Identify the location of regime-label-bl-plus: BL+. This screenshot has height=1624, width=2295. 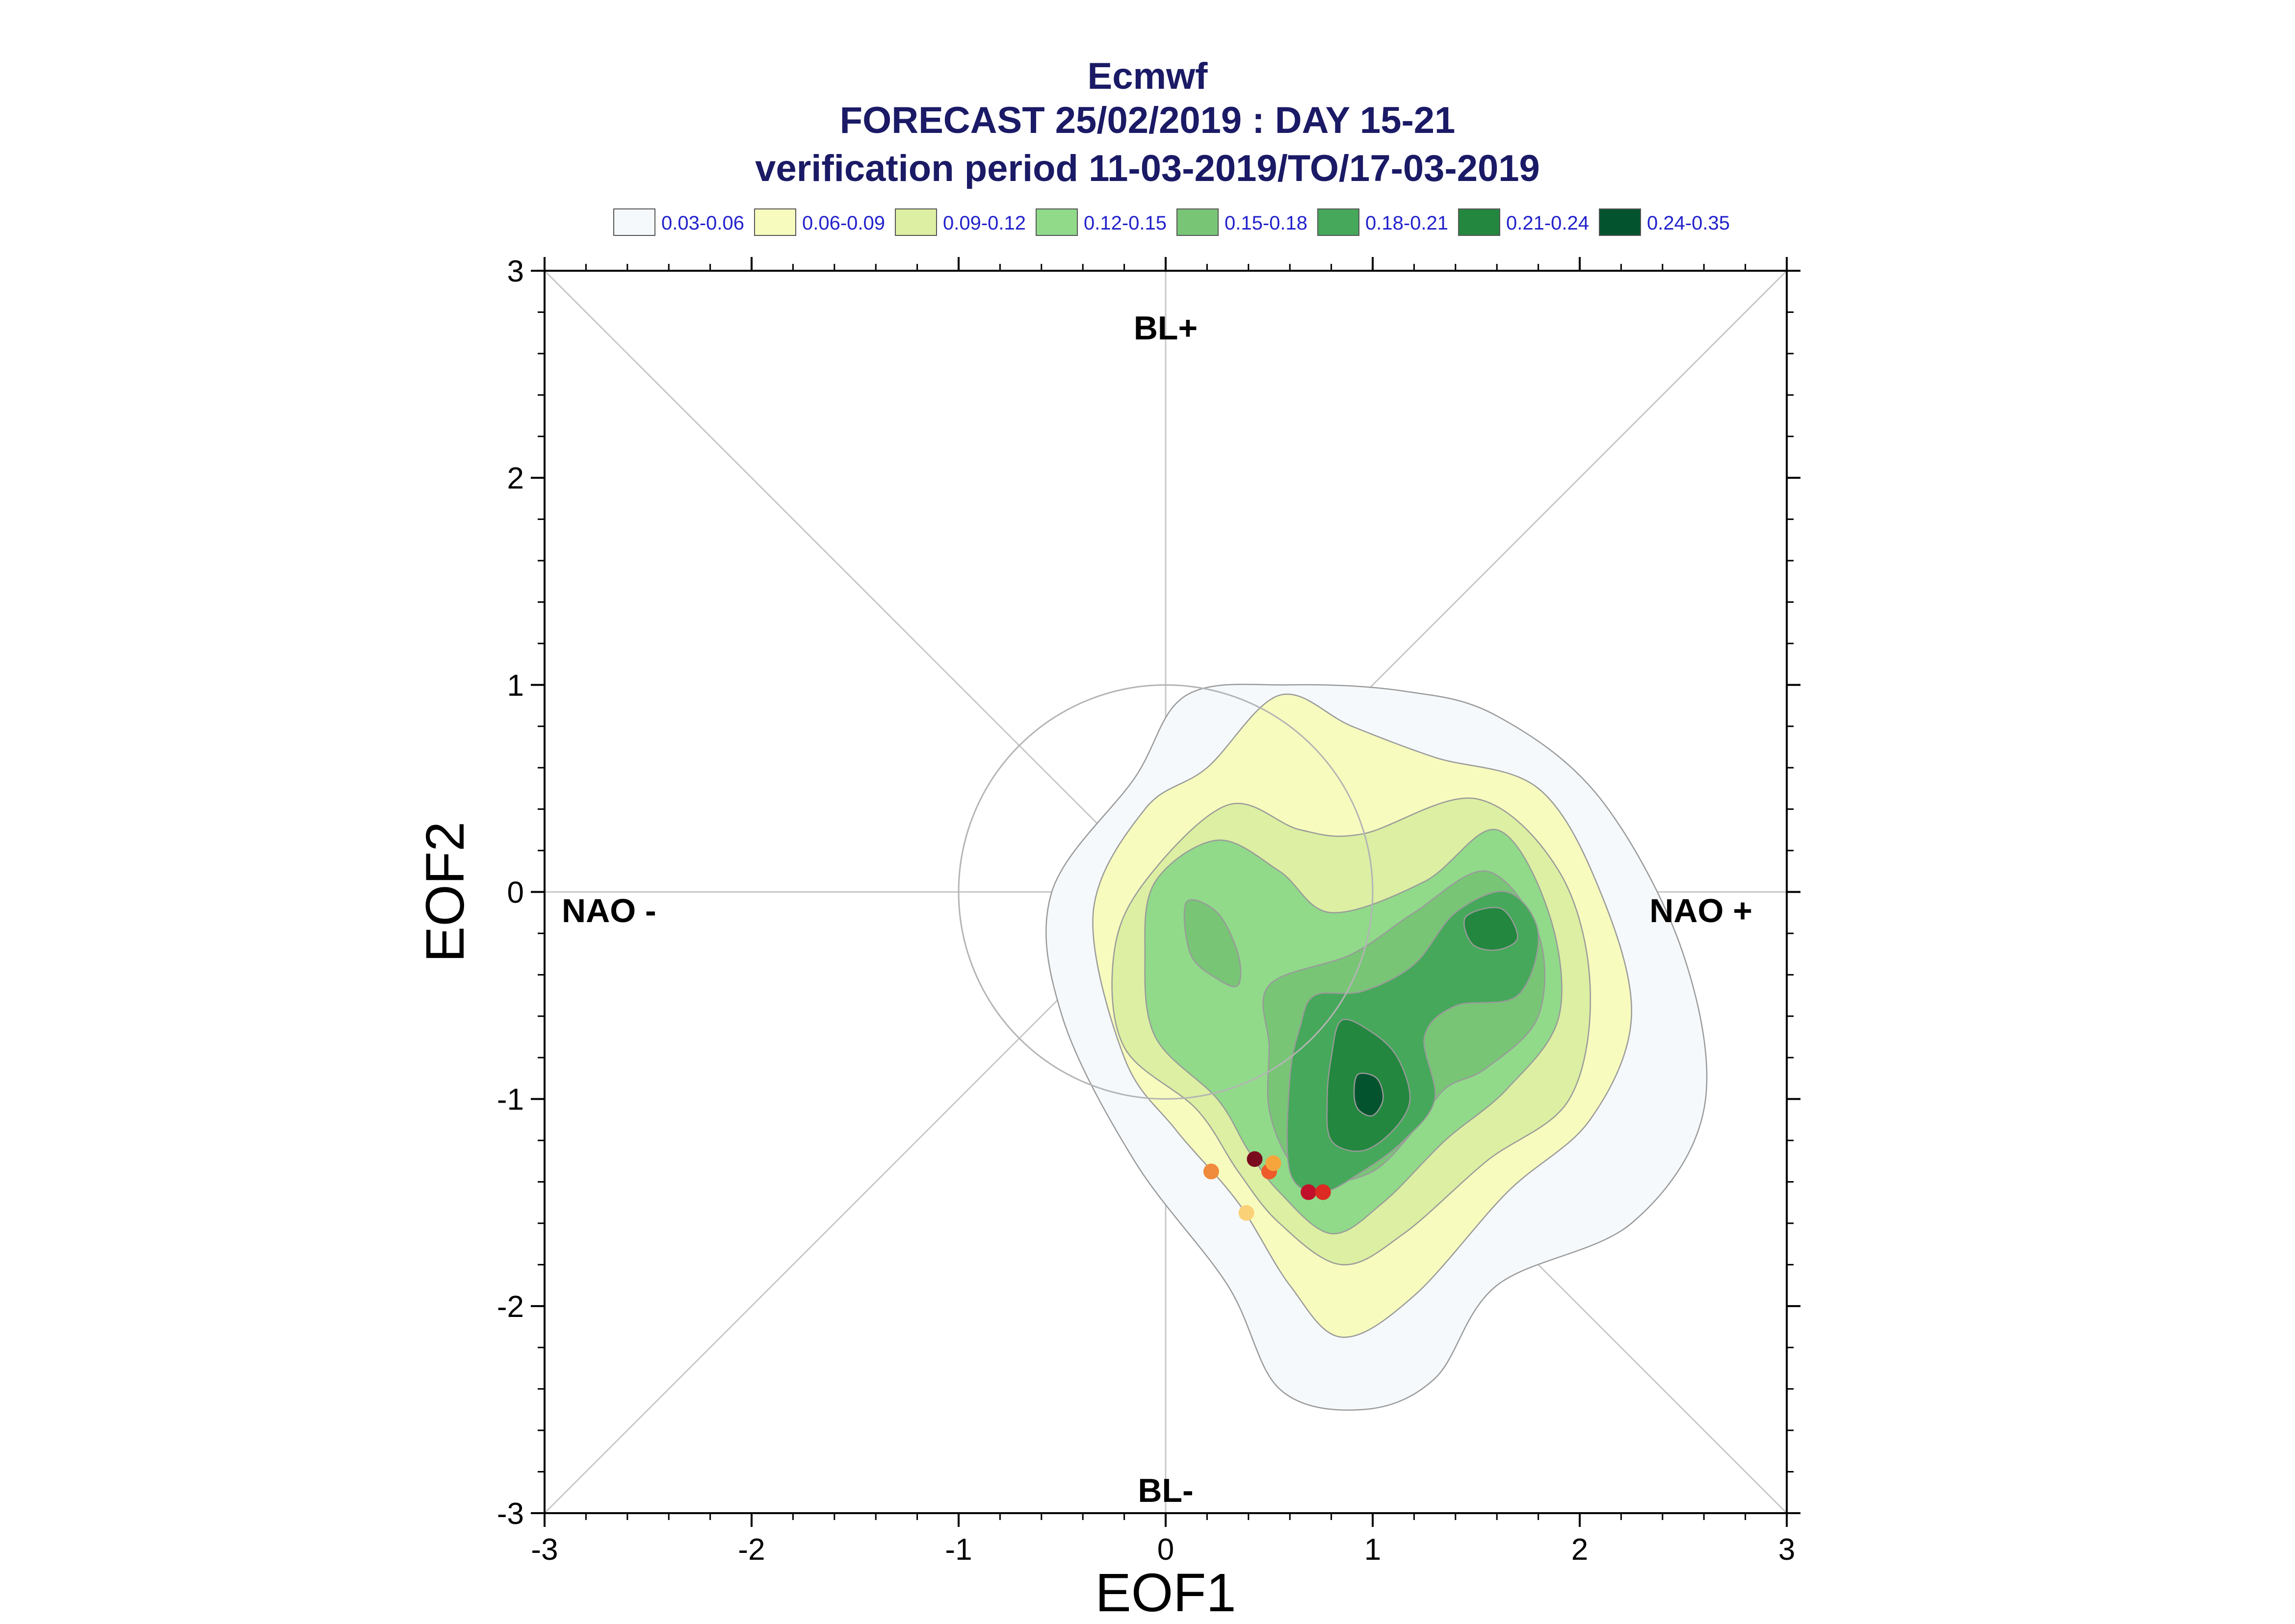
(1166, 328).